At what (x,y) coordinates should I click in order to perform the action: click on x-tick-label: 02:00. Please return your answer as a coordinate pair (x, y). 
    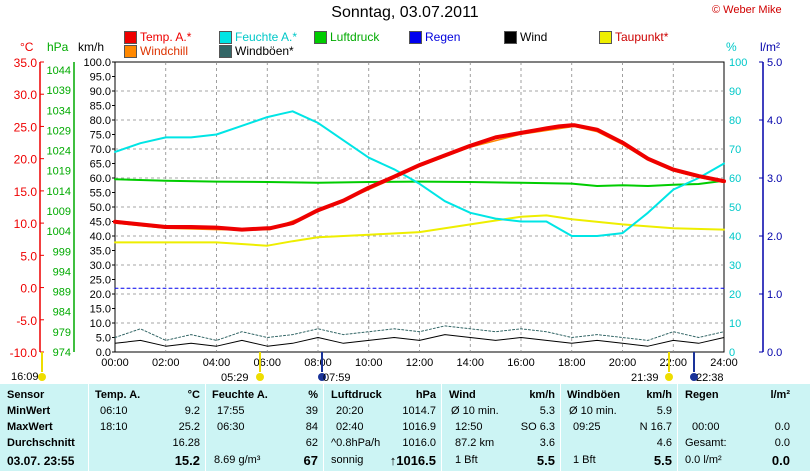
    Looking at the image, I should click on (166, 363).